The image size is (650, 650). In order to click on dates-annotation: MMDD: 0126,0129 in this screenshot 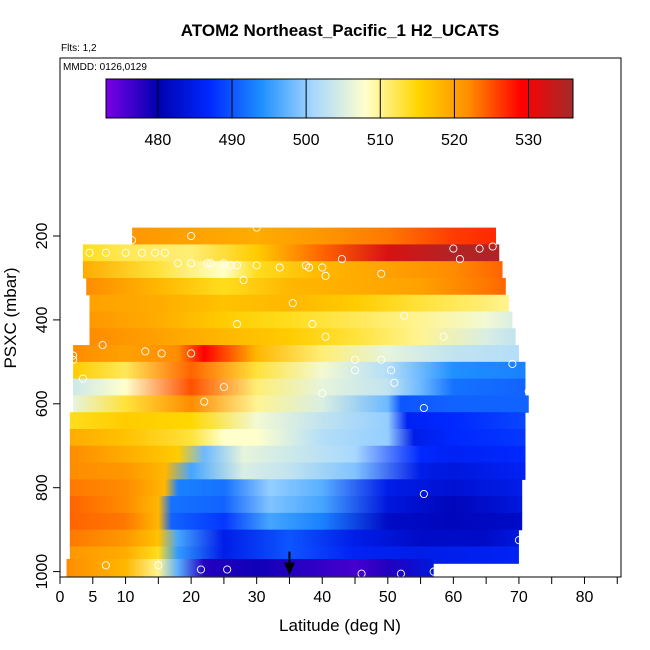, I will do `click(105, 67)`.